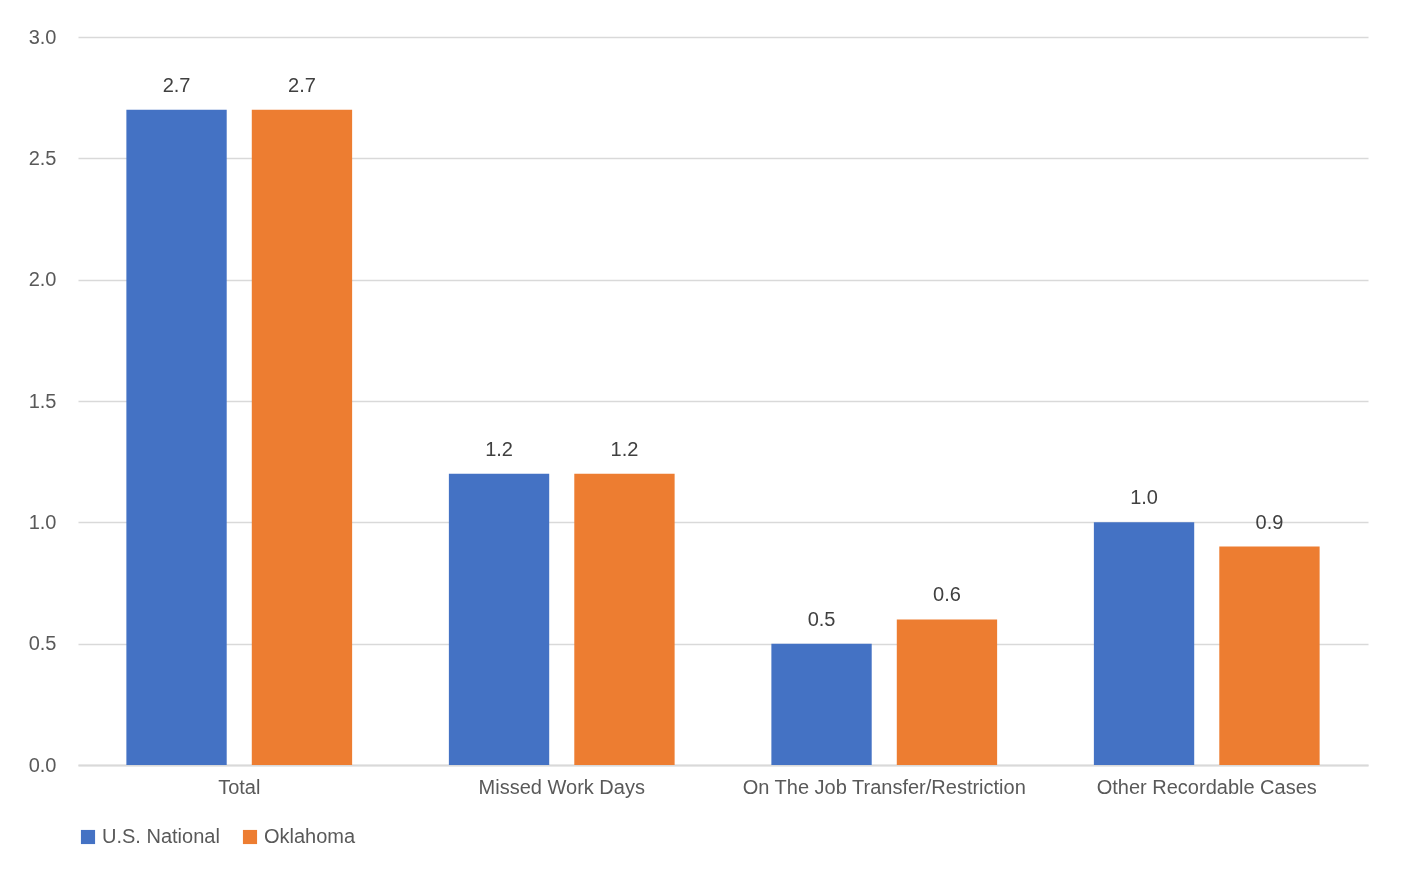 Image resolution: width=1403 pixels, height=886 pixels. Describe the element at coordinates (42, 279) in the screenshot. I see `y-tick-label: 2.0` at that location.